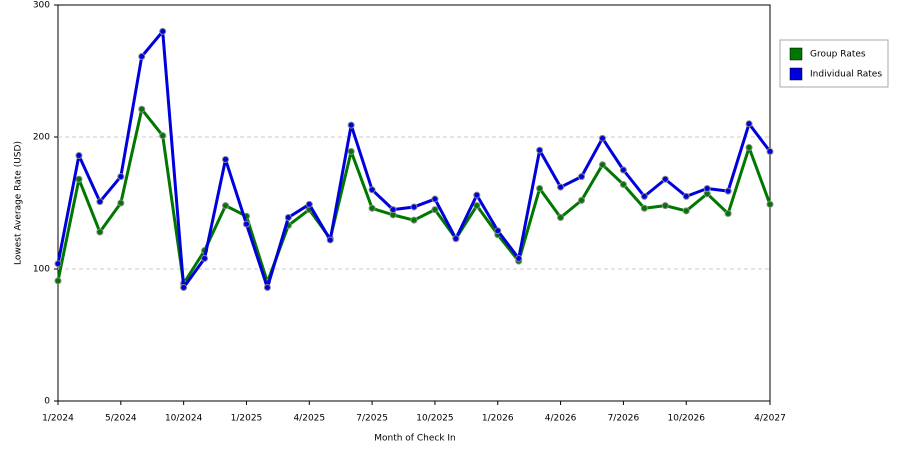 Image resolution: width=900 pixels, height=454 pixels. What do you see at coordinates (770, 419) in the screenshot?
I see `x-tick-label: 4/2027` at bounding box center [770, 419].